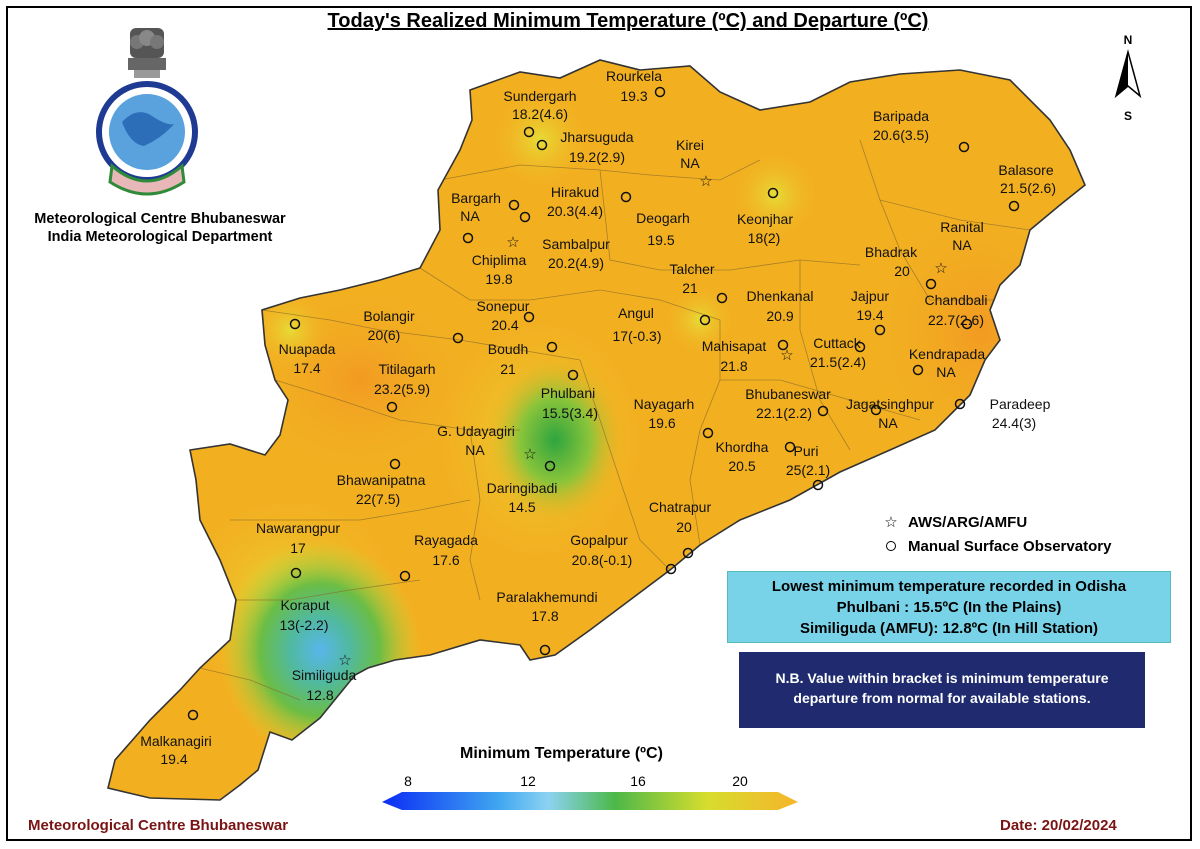  Describe the element at coordinates (902, 271) in the screenshot. I see `station-value: 20` at that location.